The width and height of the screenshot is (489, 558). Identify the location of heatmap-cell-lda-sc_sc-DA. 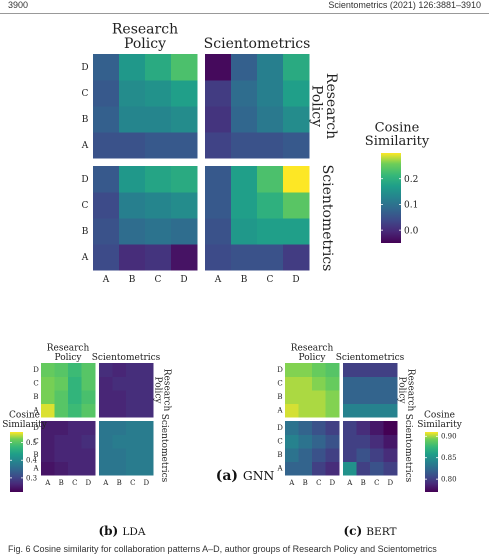
(106, 428).